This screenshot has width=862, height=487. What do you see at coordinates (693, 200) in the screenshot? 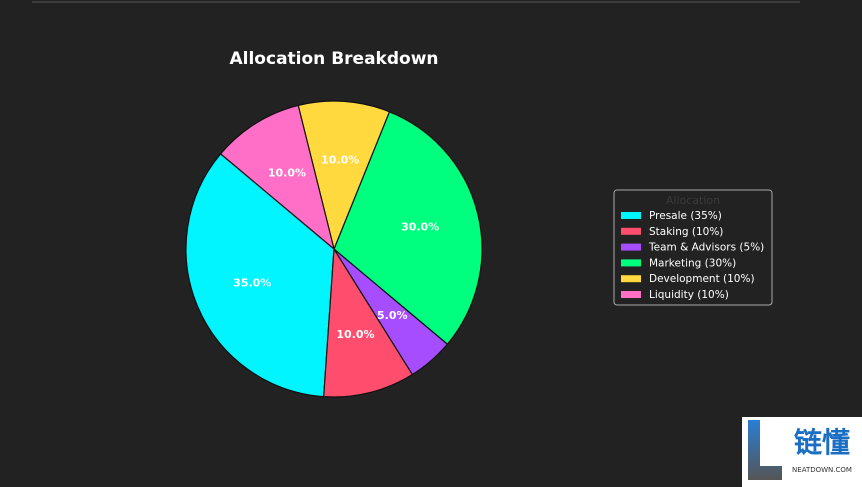
I see `legend-title: Allocation` at bounding box center [693, 200].